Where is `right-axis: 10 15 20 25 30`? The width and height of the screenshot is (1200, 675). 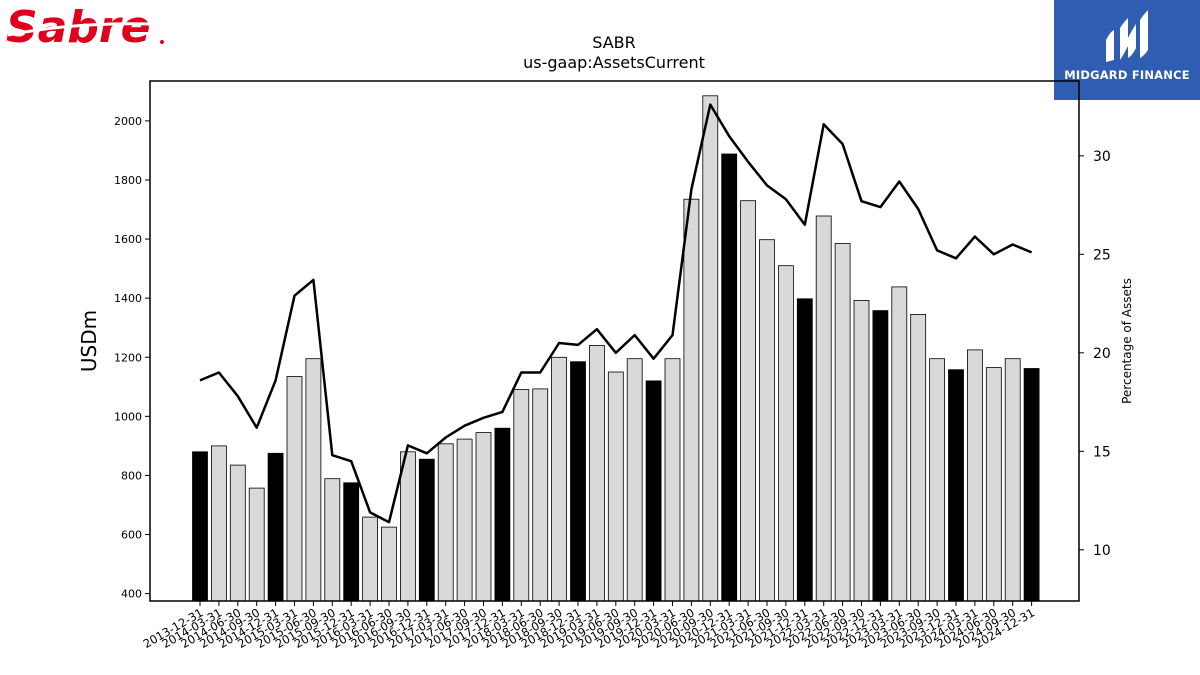
right-axis: 10 15 20 25 30 is located at coordinates (1095, 354).